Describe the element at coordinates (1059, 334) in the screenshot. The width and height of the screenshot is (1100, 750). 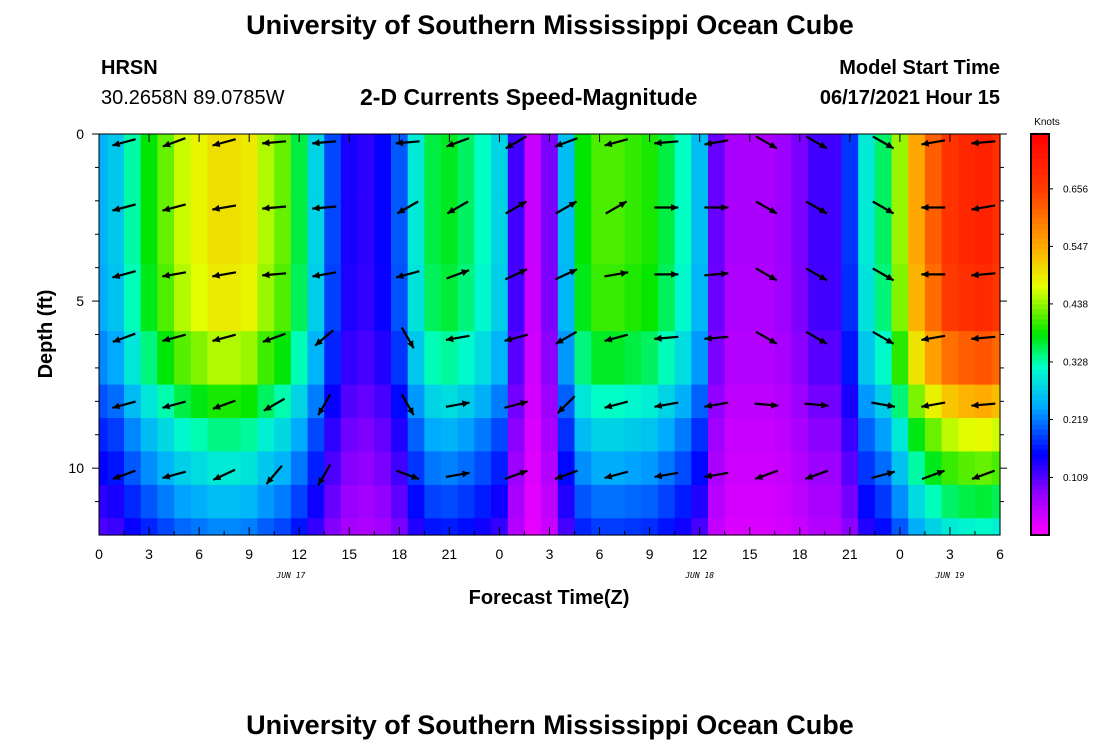
I see `colorbar: 0.656 0.547 0.438 0.328 0.219 0.109` at that location.